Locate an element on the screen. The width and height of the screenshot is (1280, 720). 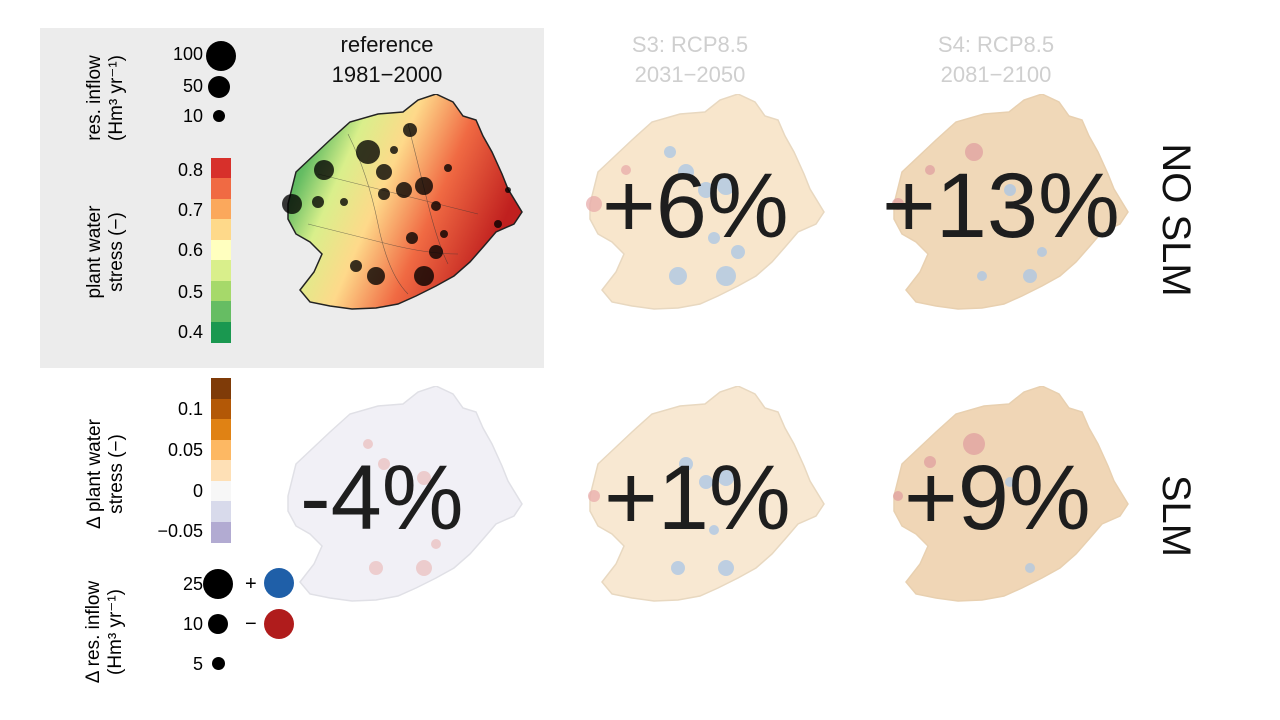
reference-title-line1: reference is located at coordinates (387, 44).